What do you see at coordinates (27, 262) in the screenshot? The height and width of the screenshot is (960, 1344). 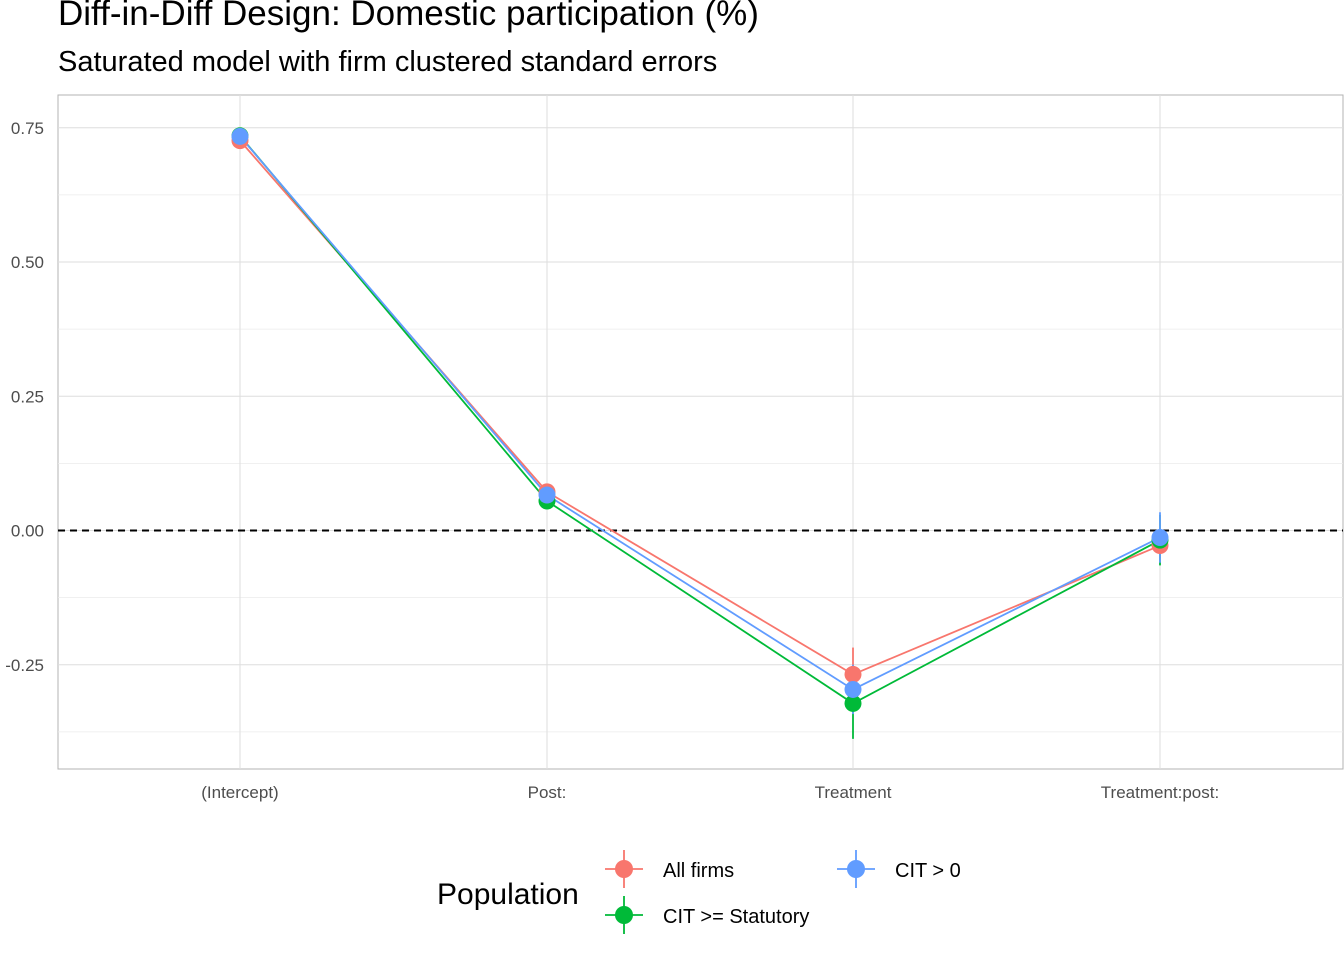 I see `y-tick-label: 0.50` at bounding box center [27, 262].